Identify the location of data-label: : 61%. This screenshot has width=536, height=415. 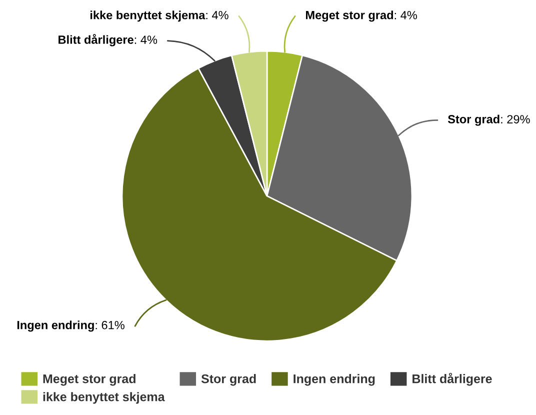
(110, 325).